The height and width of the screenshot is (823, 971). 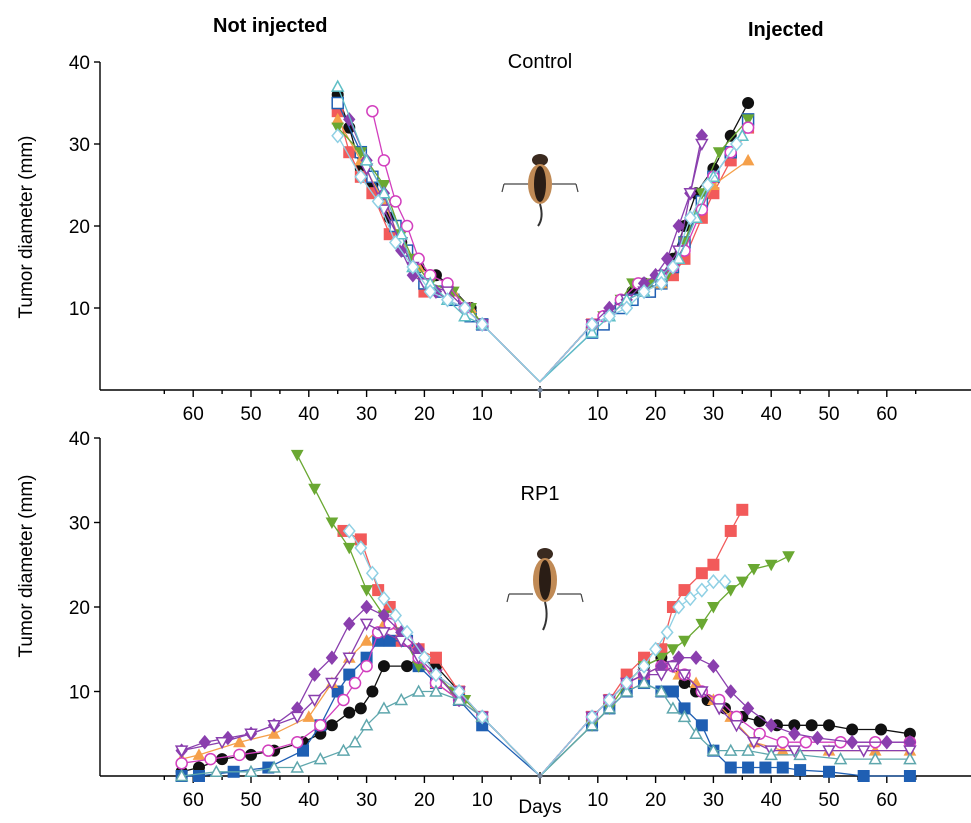 What do you see at coordinates (786, 30) in the screenshot?
I see `injected-header: Injected` at bounding box center [786, 30].